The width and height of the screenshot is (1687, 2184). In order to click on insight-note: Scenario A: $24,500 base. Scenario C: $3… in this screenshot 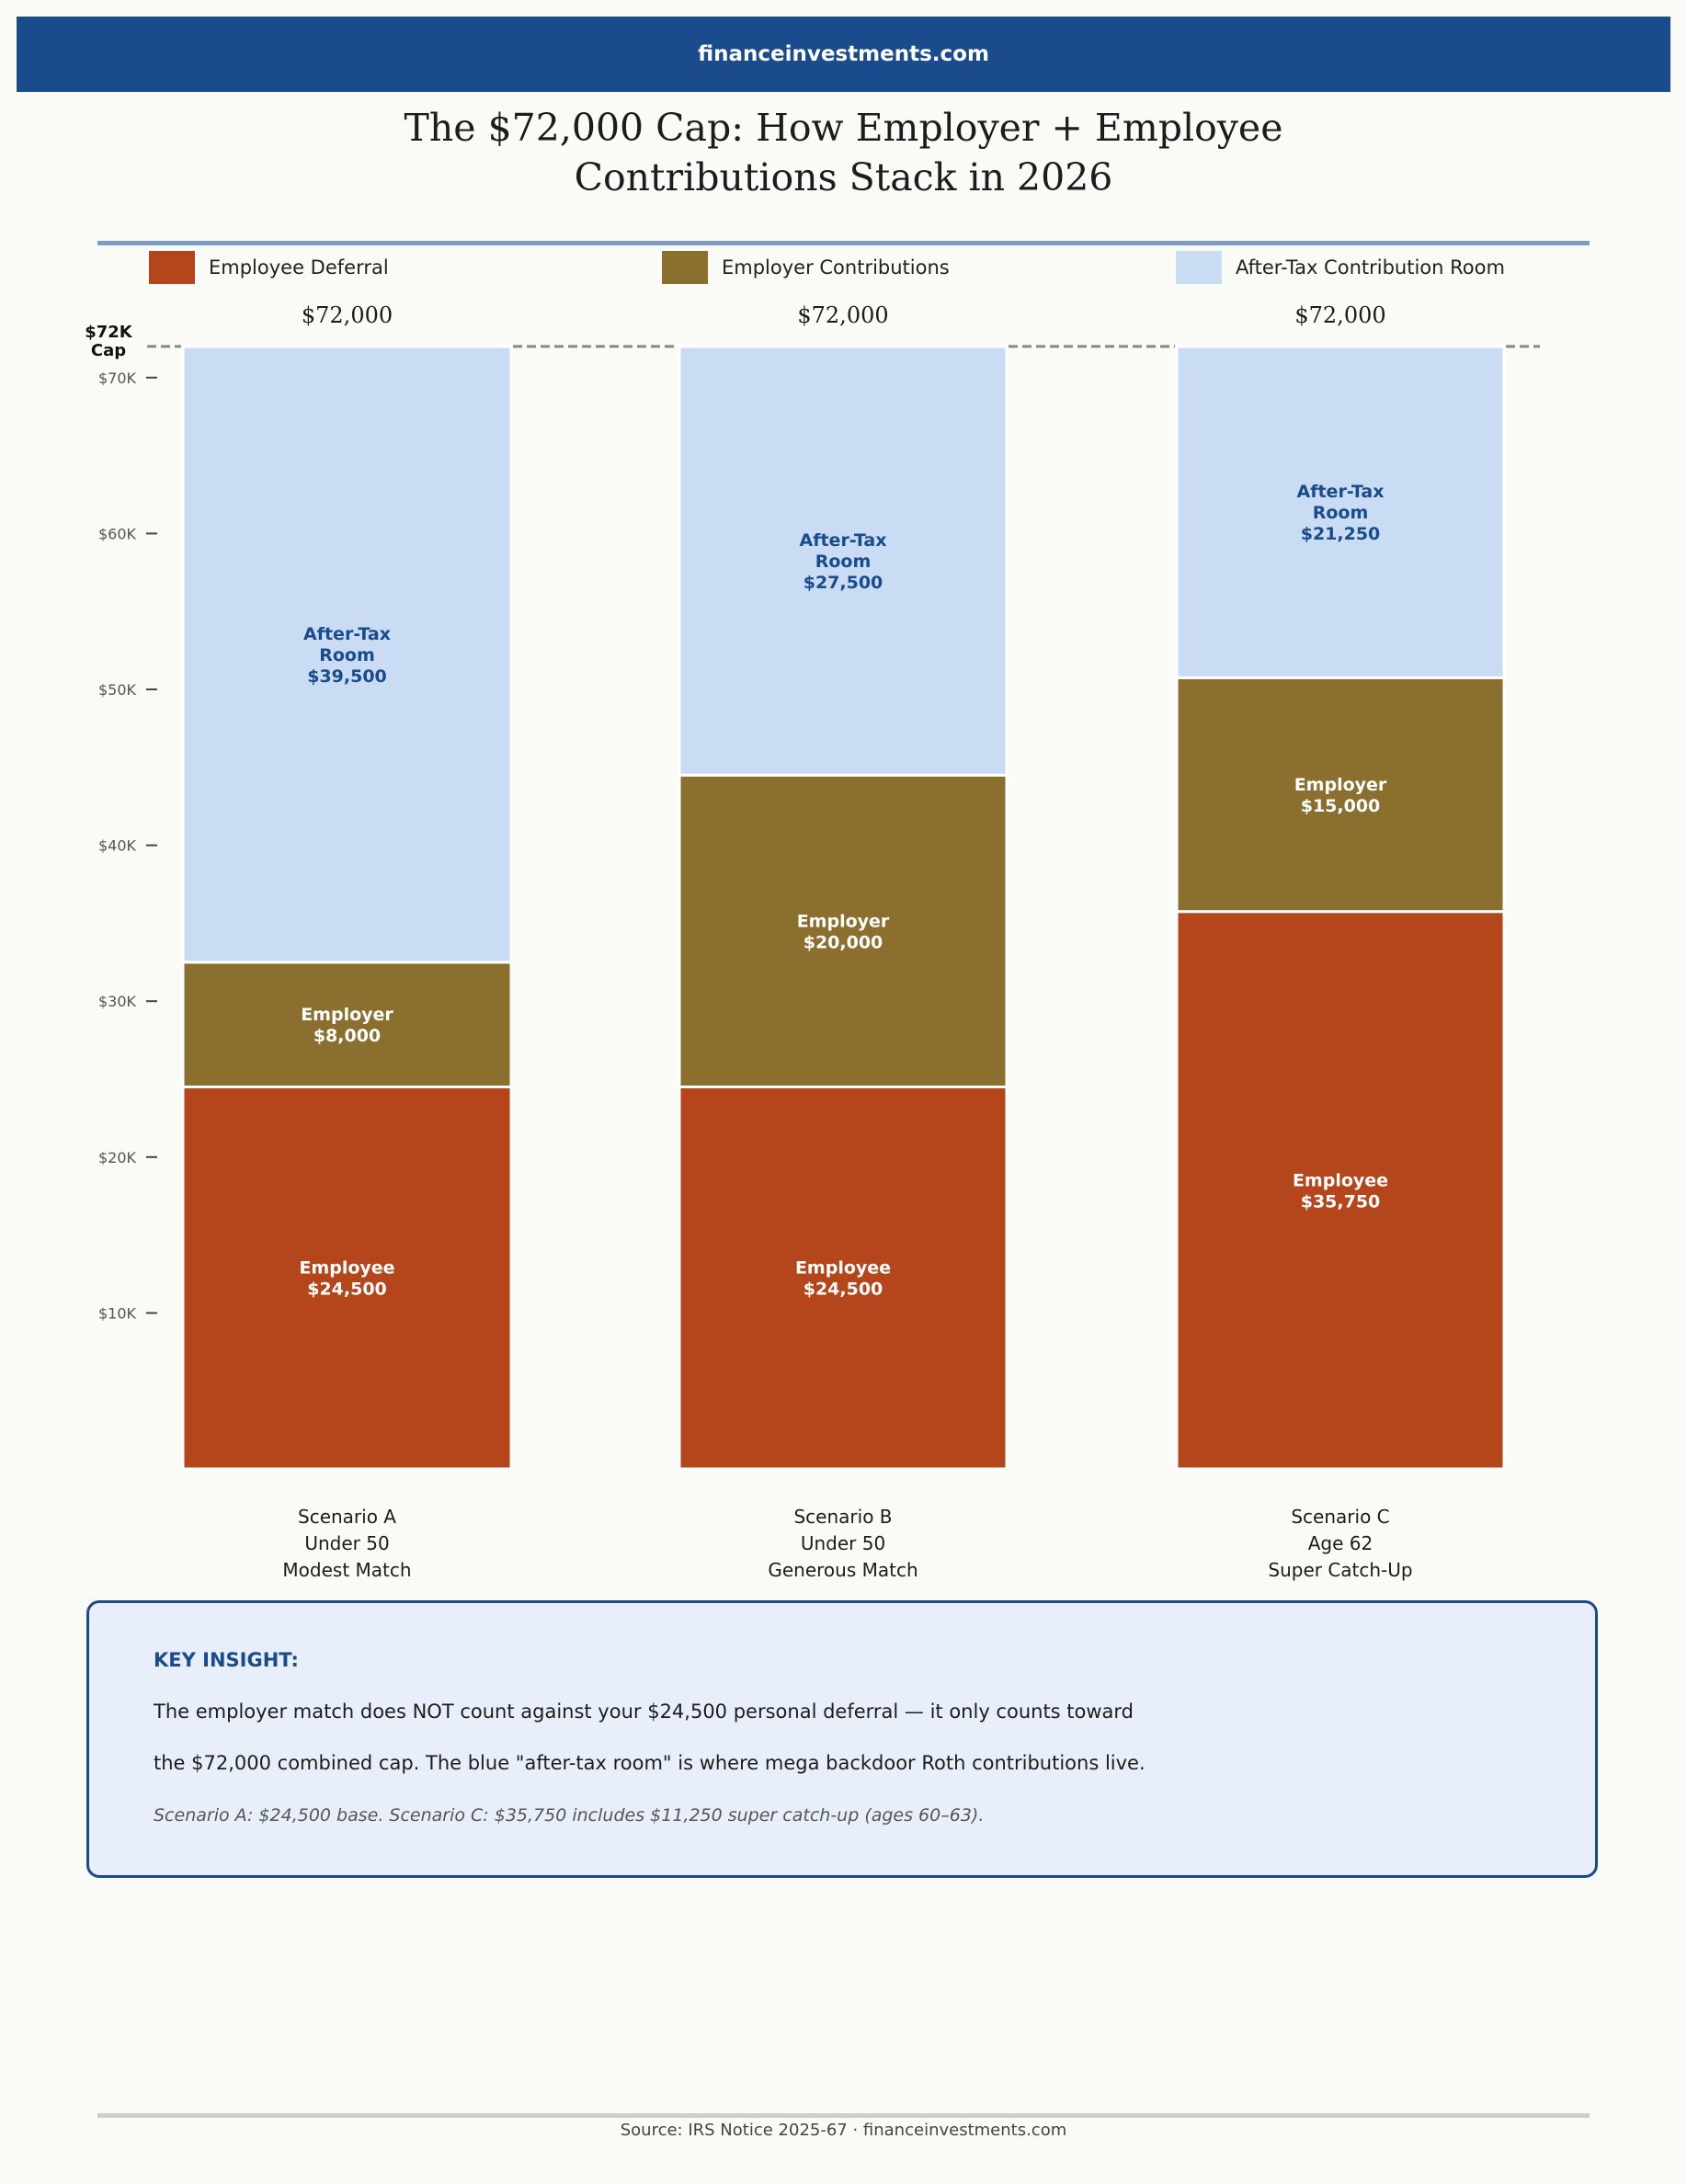, I will do `click(569, 1815)`.